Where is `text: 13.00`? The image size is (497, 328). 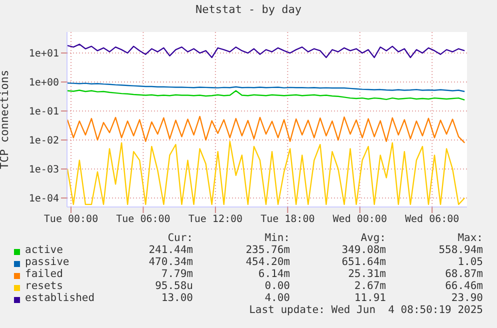 text: 13.00 is located at coordinates (177, 298).